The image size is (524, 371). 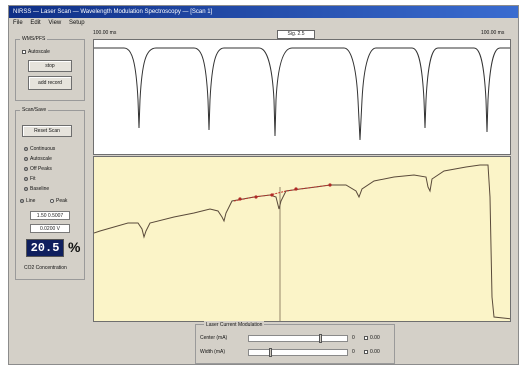 What do you see at coordinates (62, 200) in the screenshot?
I see `mode-peak-label: Peak` at bounding box center [62, 200].